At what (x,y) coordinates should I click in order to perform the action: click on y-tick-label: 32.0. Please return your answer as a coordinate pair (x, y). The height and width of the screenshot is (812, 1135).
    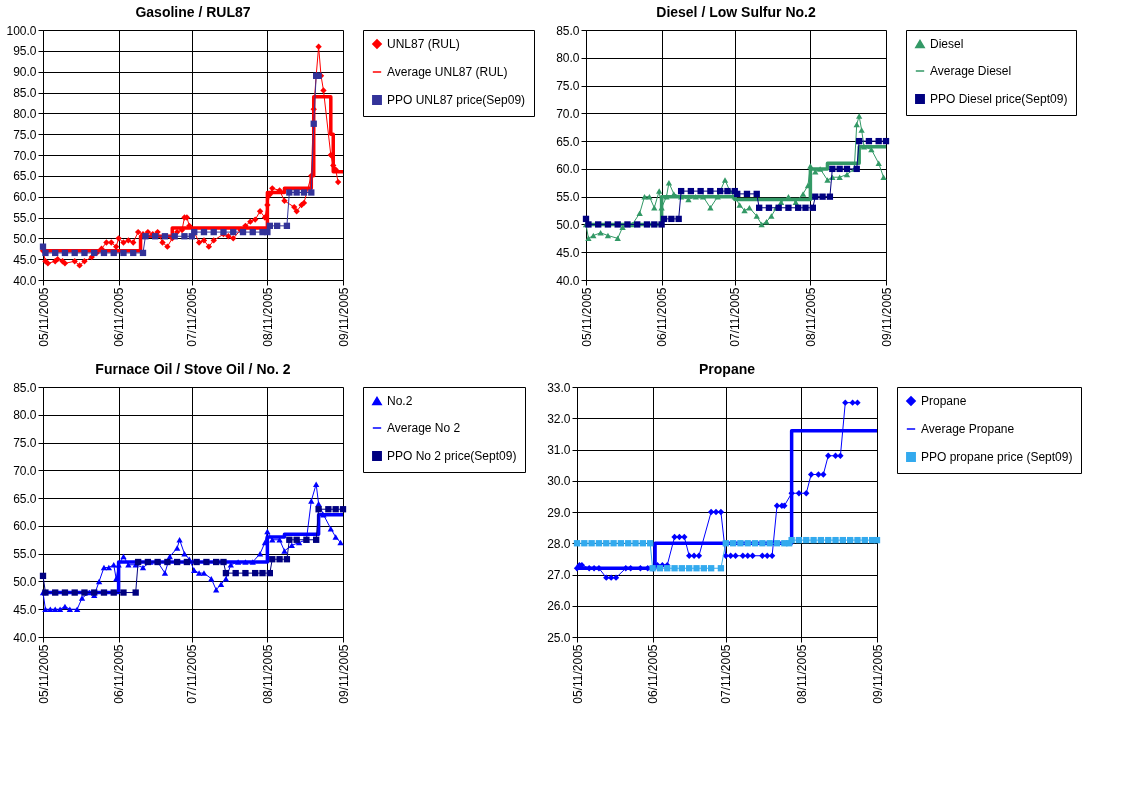
    Looking at the image, I should click on (559, 418).